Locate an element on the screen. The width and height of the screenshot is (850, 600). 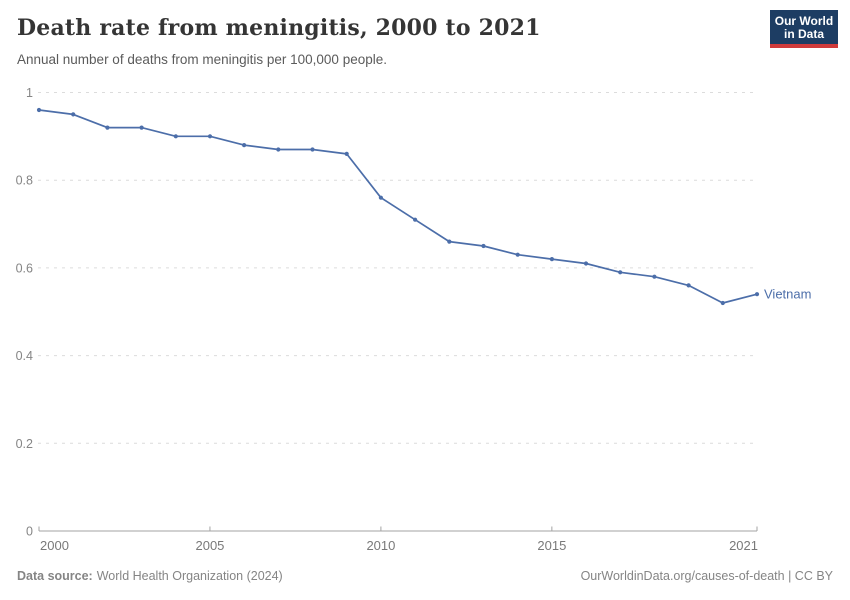
series-end-label: Vietnam is located at coordinates (787, 294).